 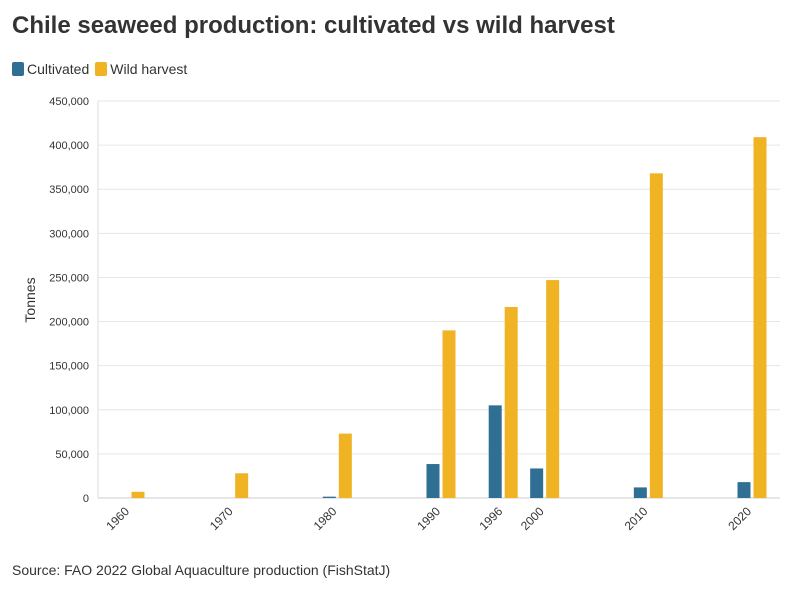 What do you see at coordinates (69, 278) in the screenshot?
I see `y-tick-label: 250,000` at bounding box center [69, 278].